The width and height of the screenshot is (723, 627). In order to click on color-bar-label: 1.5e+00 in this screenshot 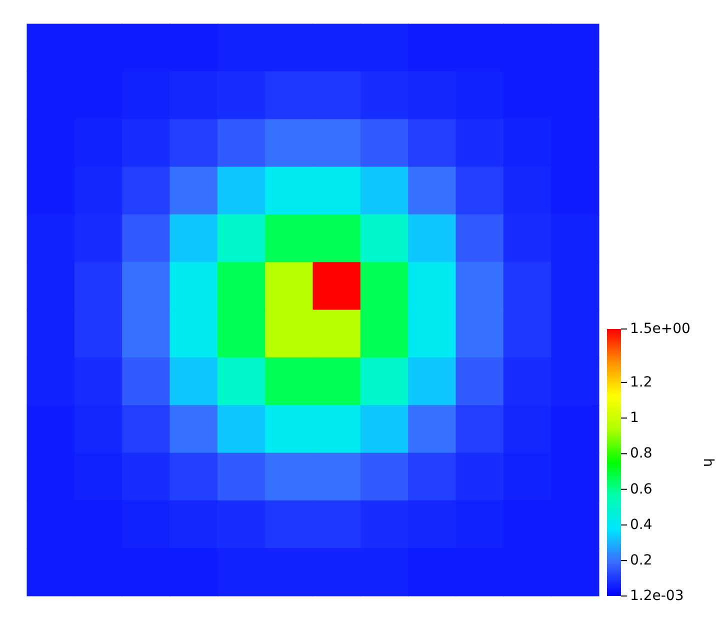, I will do `click(660, 329)`.